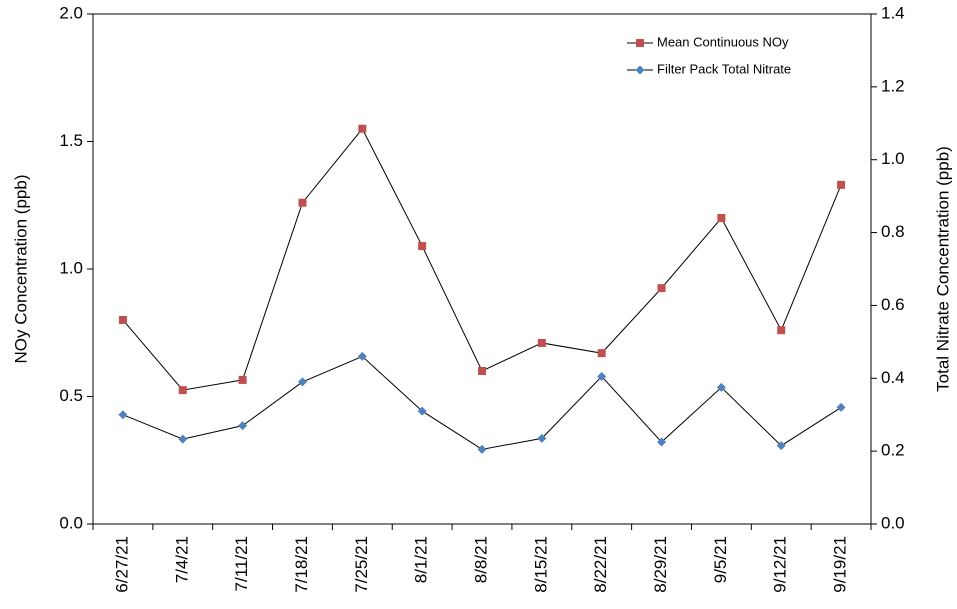 The height and width of the screenshot is (609, 957). I want to click on legend-label: Mean Continuous NOy, so click(723, 41).